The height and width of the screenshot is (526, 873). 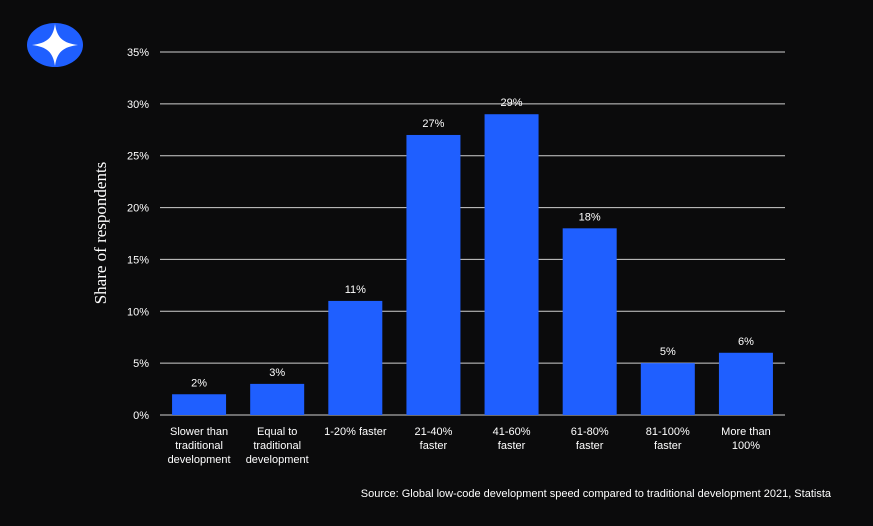 I want to click on x-tick-label: 81-100% faster, so click(x=668, y=439).